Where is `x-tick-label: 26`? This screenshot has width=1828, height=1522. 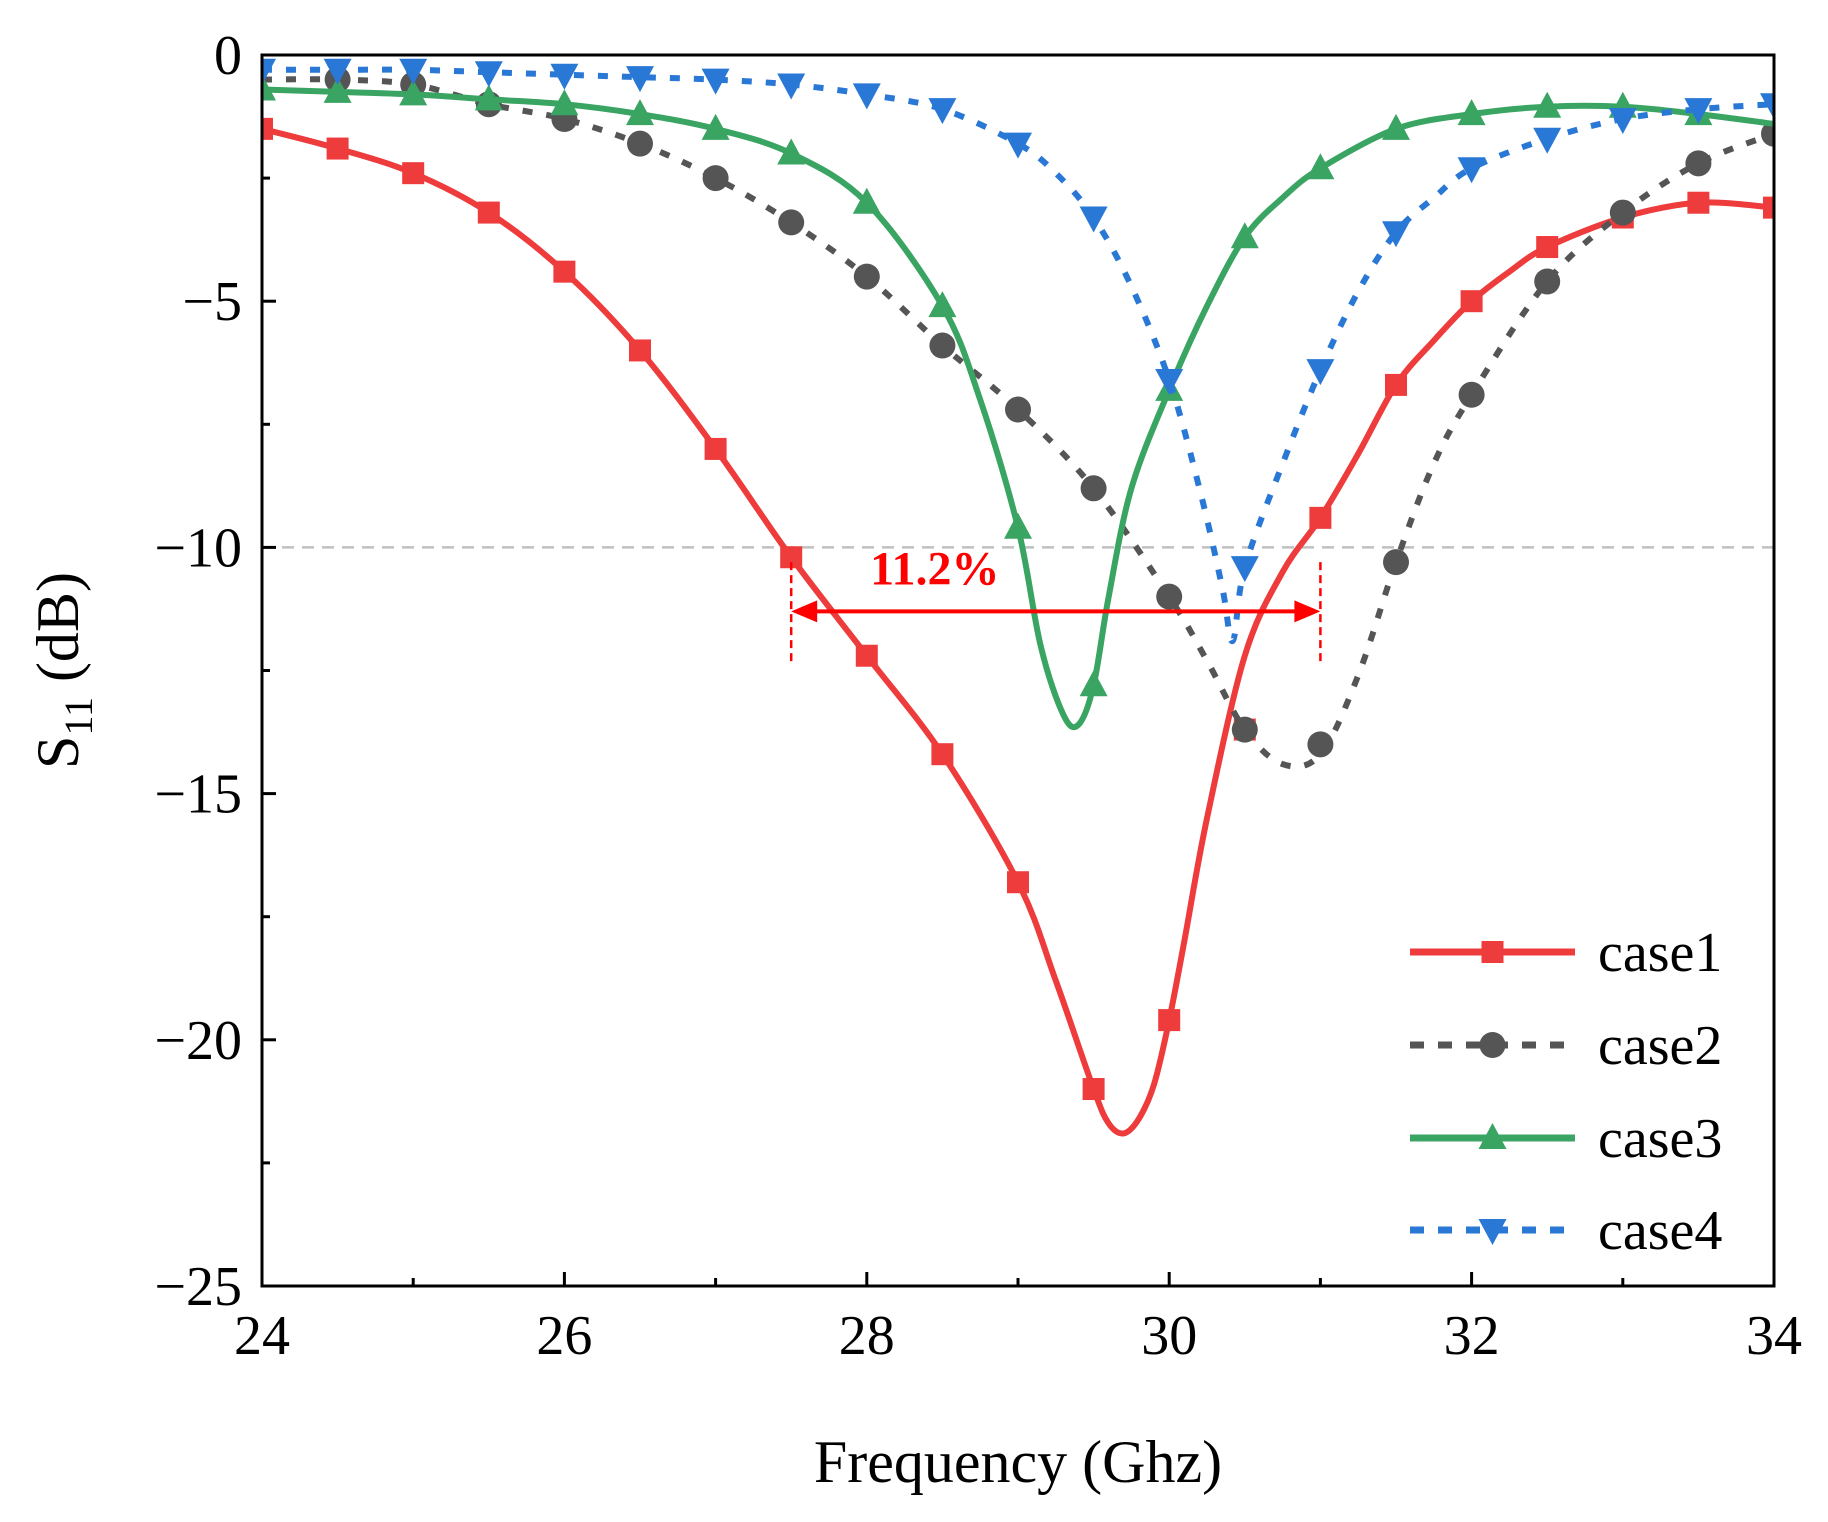
x-tick-label: 26 is located at coordinates (564, 1336).